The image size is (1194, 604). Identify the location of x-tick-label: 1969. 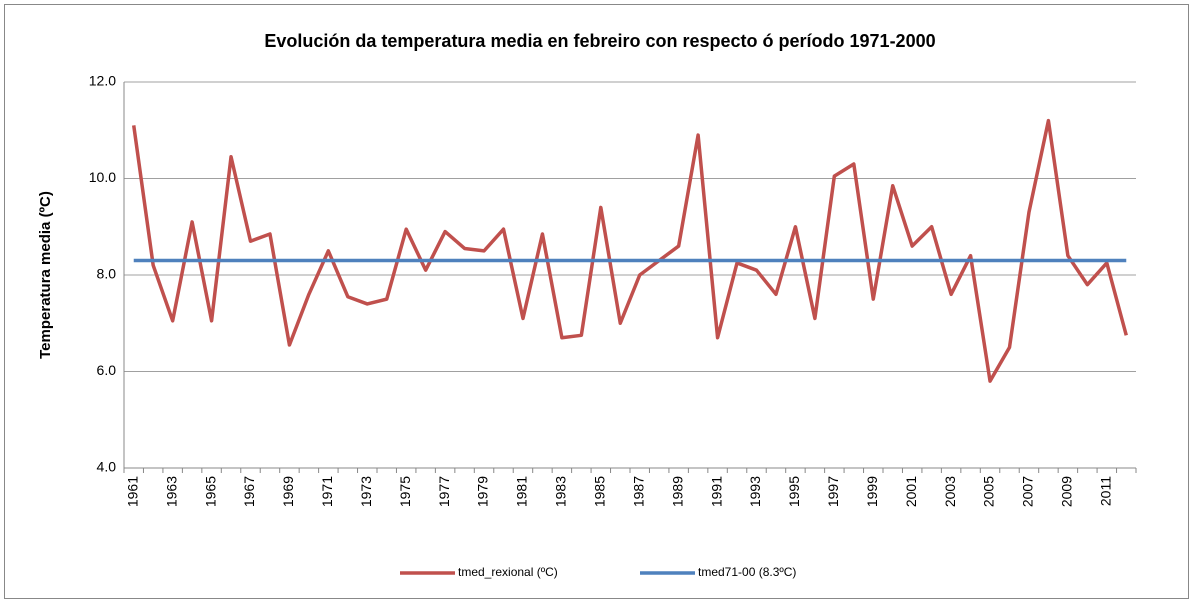
(288, 491).